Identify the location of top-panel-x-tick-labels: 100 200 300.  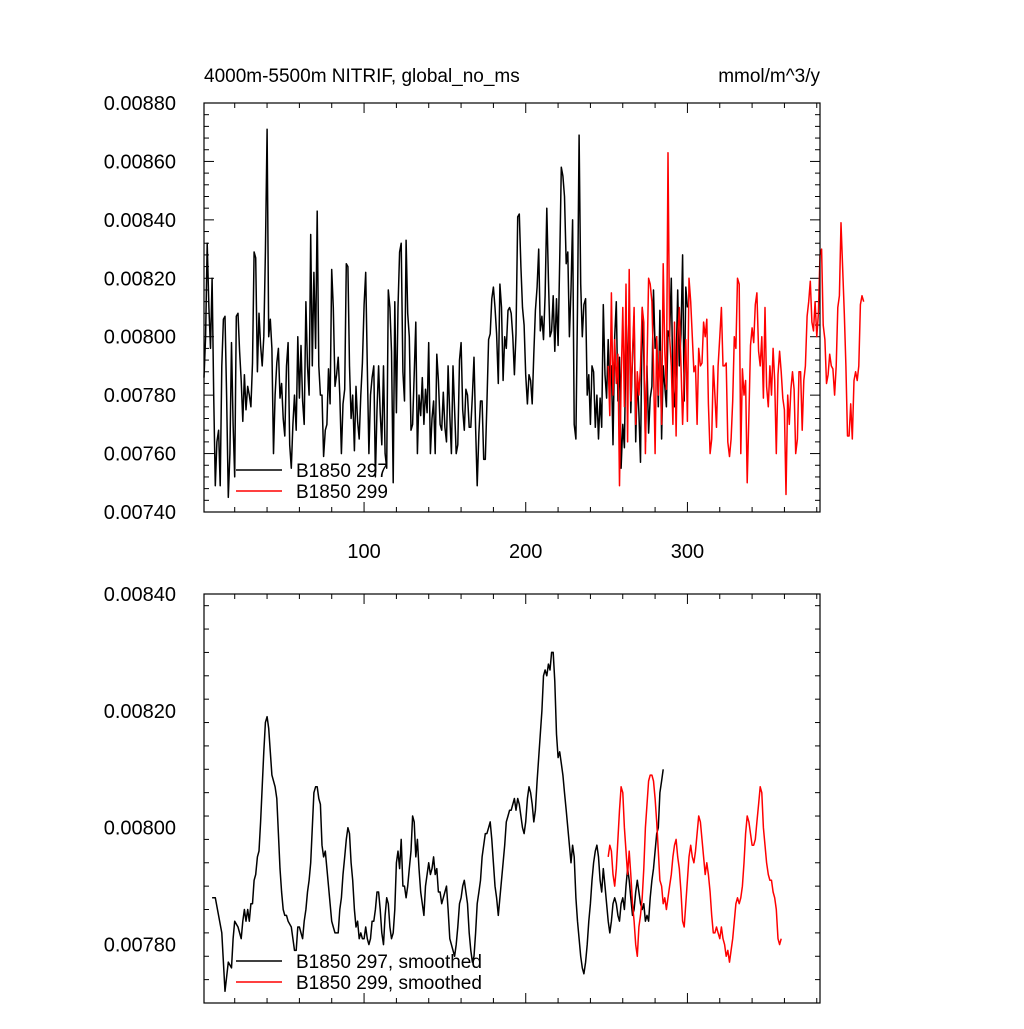
(525, 552).